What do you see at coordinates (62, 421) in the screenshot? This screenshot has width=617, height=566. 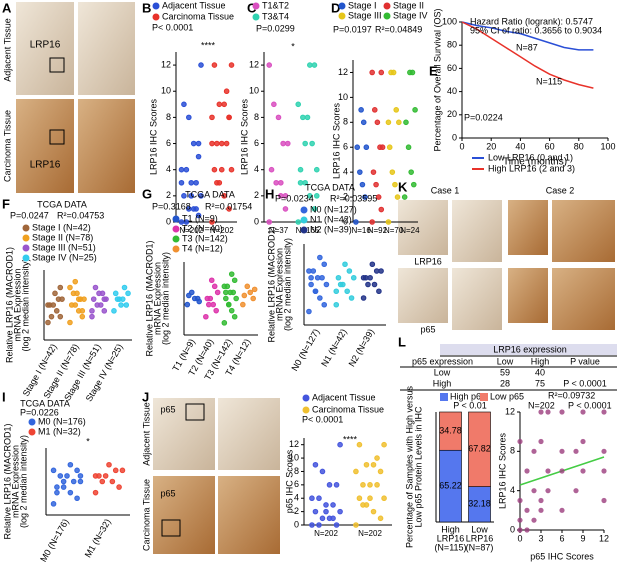 I see `legend-label: M0 (N=176)` at bounding box center [62, 421].